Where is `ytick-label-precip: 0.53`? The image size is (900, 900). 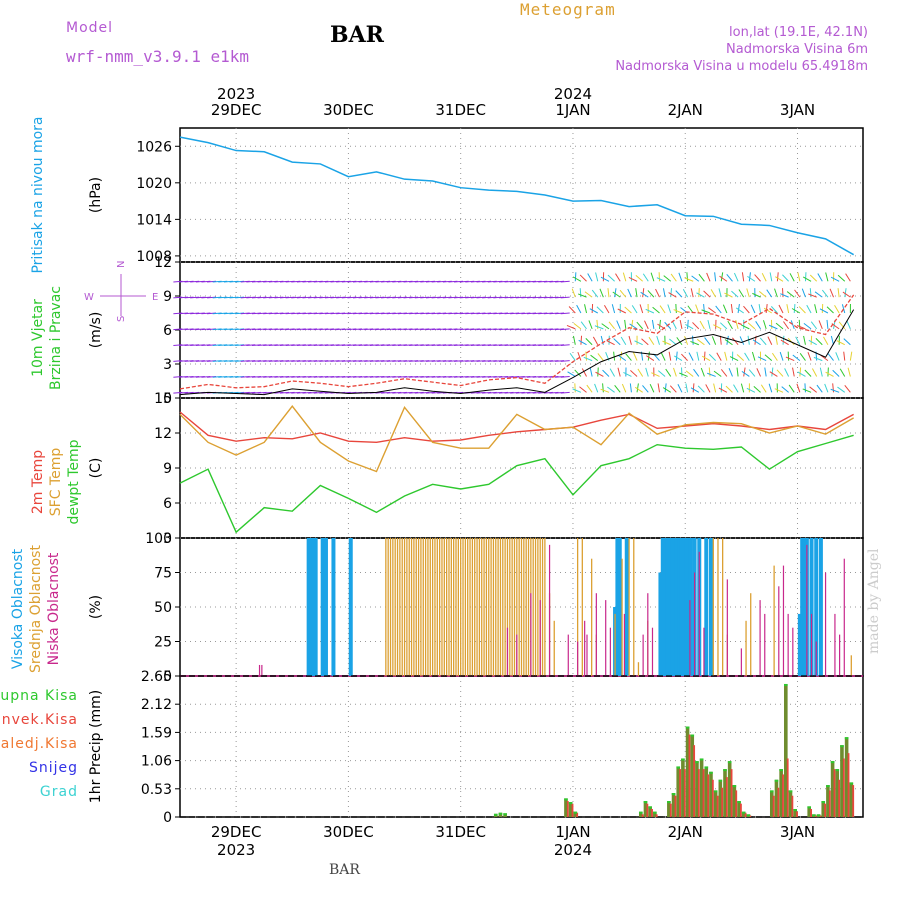 ytick-label-precip: 0.53 is located at coordinates (156, 790).